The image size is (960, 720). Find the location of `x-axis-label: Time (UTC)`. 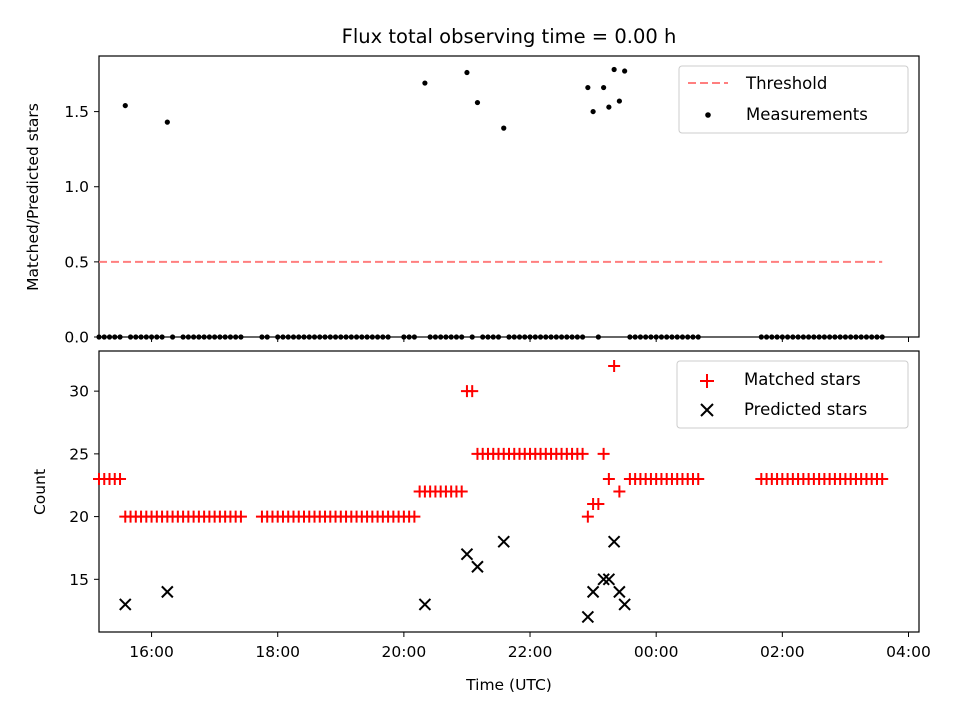

x-axis-label: Time (UTC) is located at coordinates (508, 685).